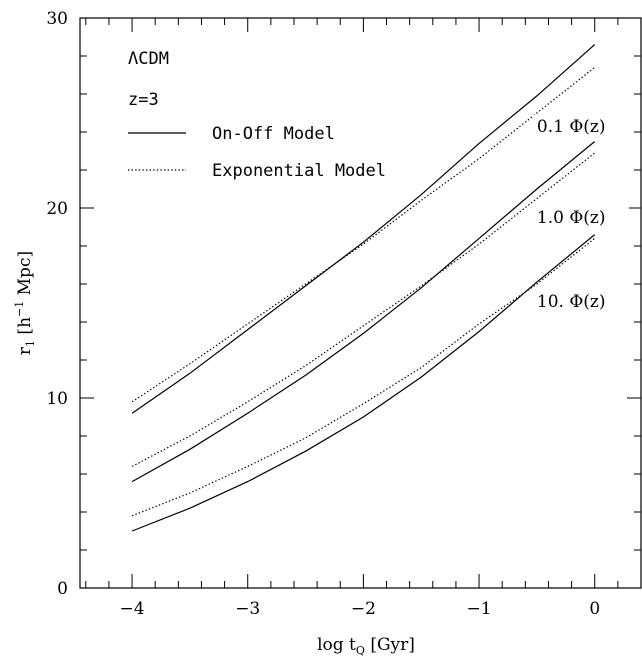 The width and height of the screenshot is (642, 658). Describe the element at coordinates (594, 609) in the screenshot. I see `x-tick-label: 0` at that location.